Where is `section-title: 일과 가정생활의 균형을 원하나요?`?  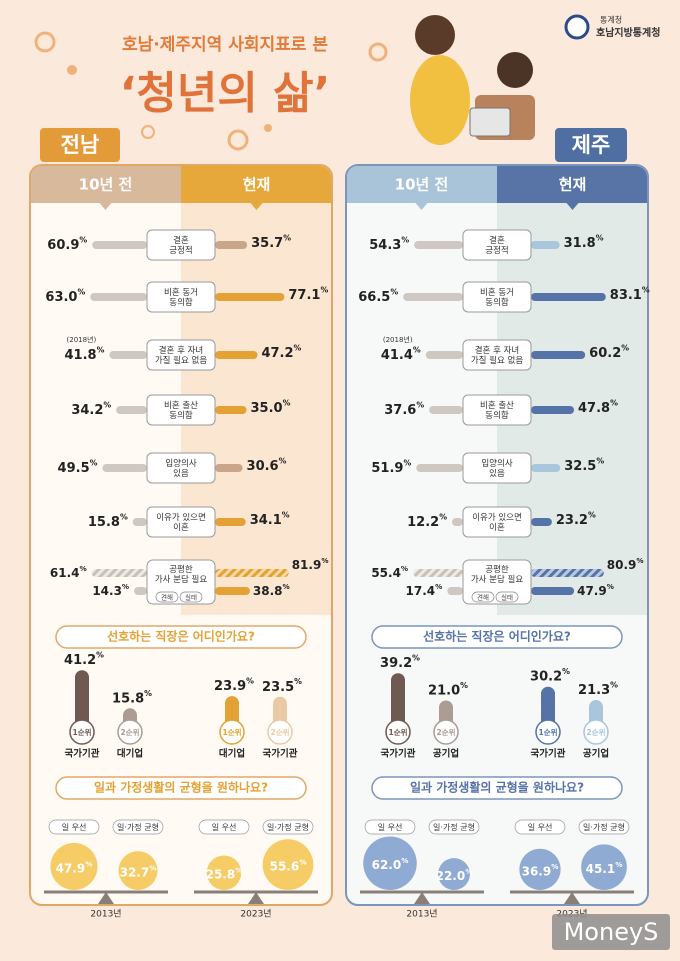
section-title: 일과 가정생활의 균형을 원하나요? is located at coordinates (181, 787).